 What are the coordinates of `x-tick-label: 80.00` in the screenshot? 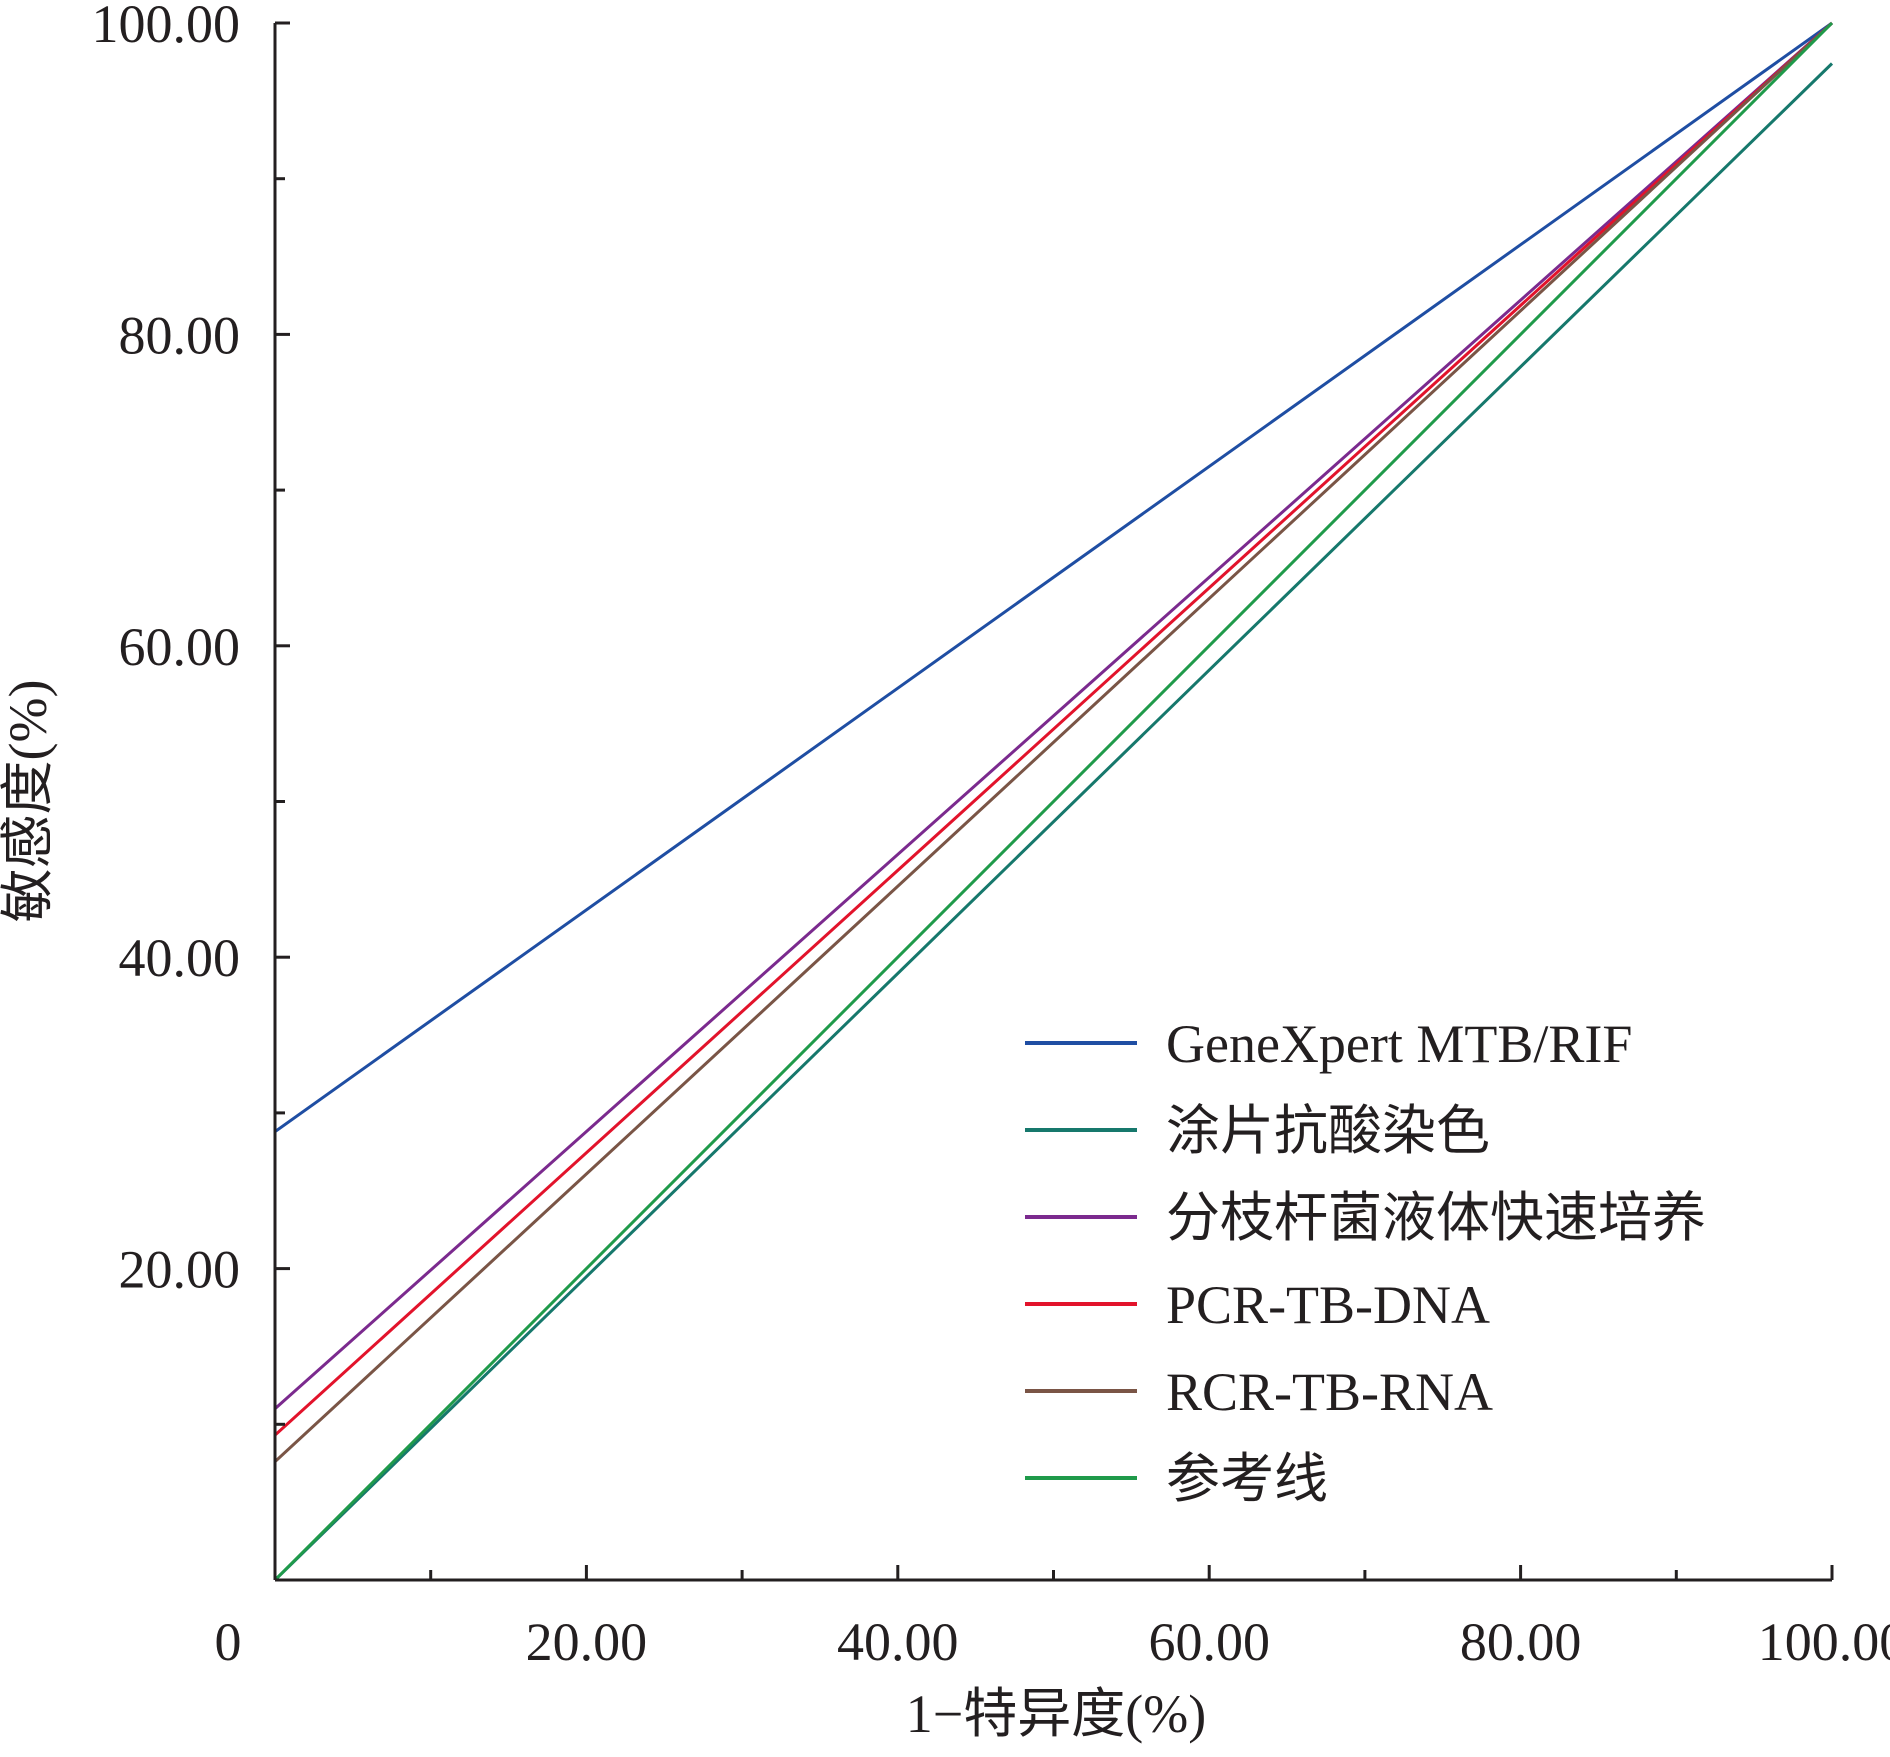 It's located at (1521, 1642).